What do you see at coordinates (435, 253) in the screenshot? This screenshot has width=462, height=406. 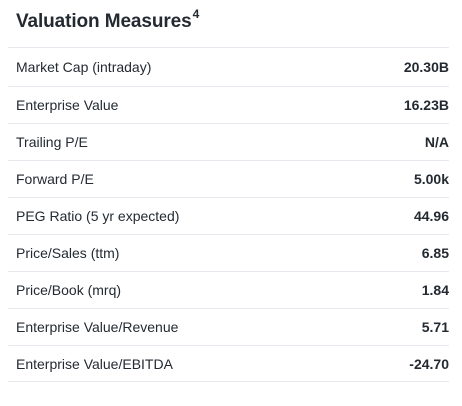 I see `row-value: 6.85` at bounding box center [435, 253].